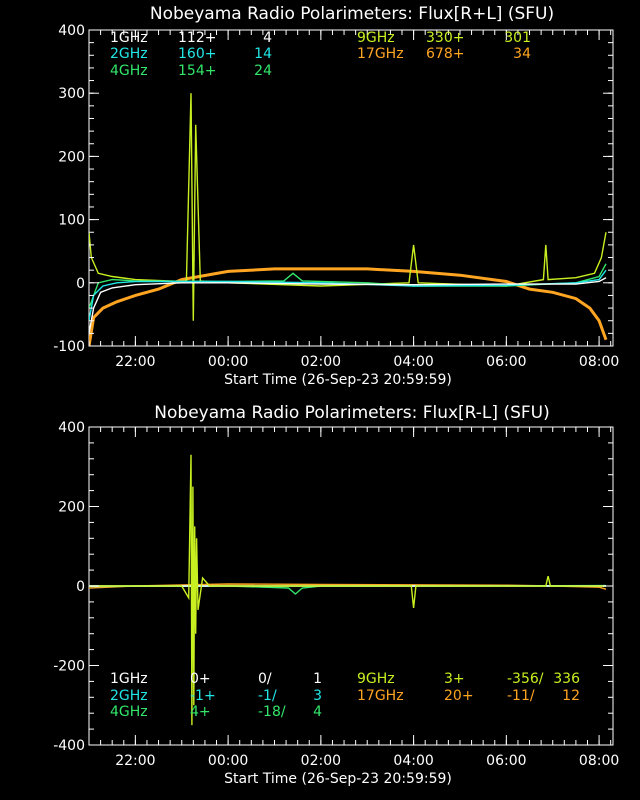 This screenshot has width=640, height=800. What do you see at coordinates (69, 347) in the screenshot?
I see `y-tick-label: -100` at bounding box center [69, 347].